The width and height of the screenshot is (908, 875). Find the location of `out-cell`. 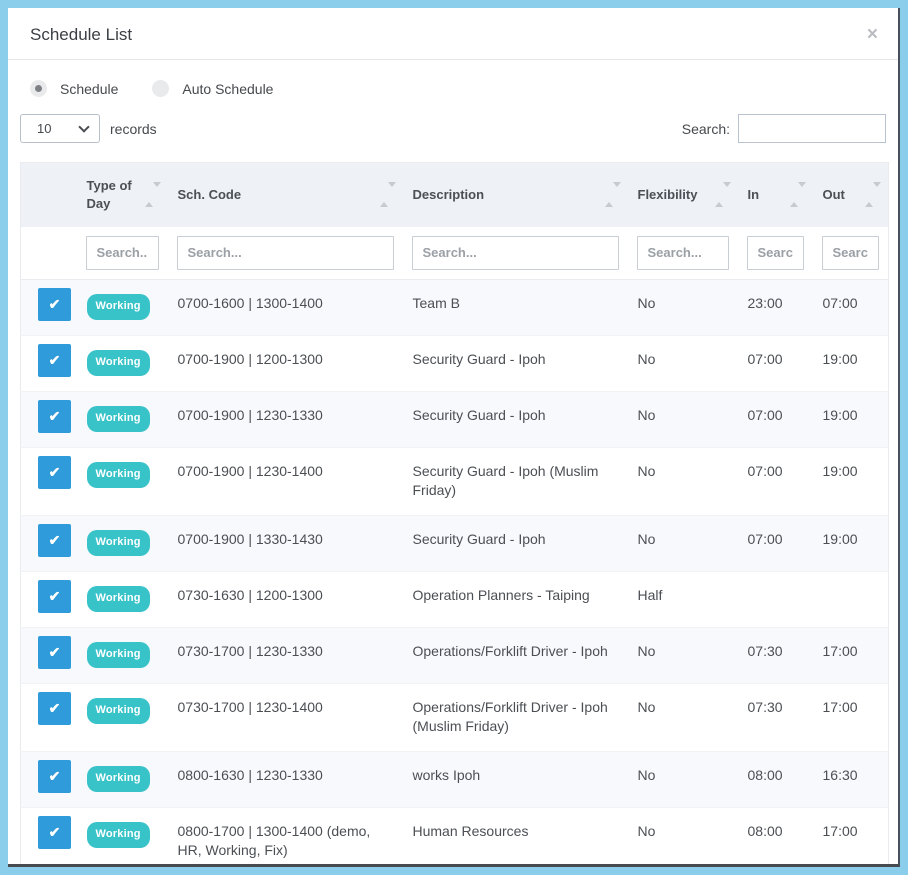

out-cell is located at coordinates (851, 599).